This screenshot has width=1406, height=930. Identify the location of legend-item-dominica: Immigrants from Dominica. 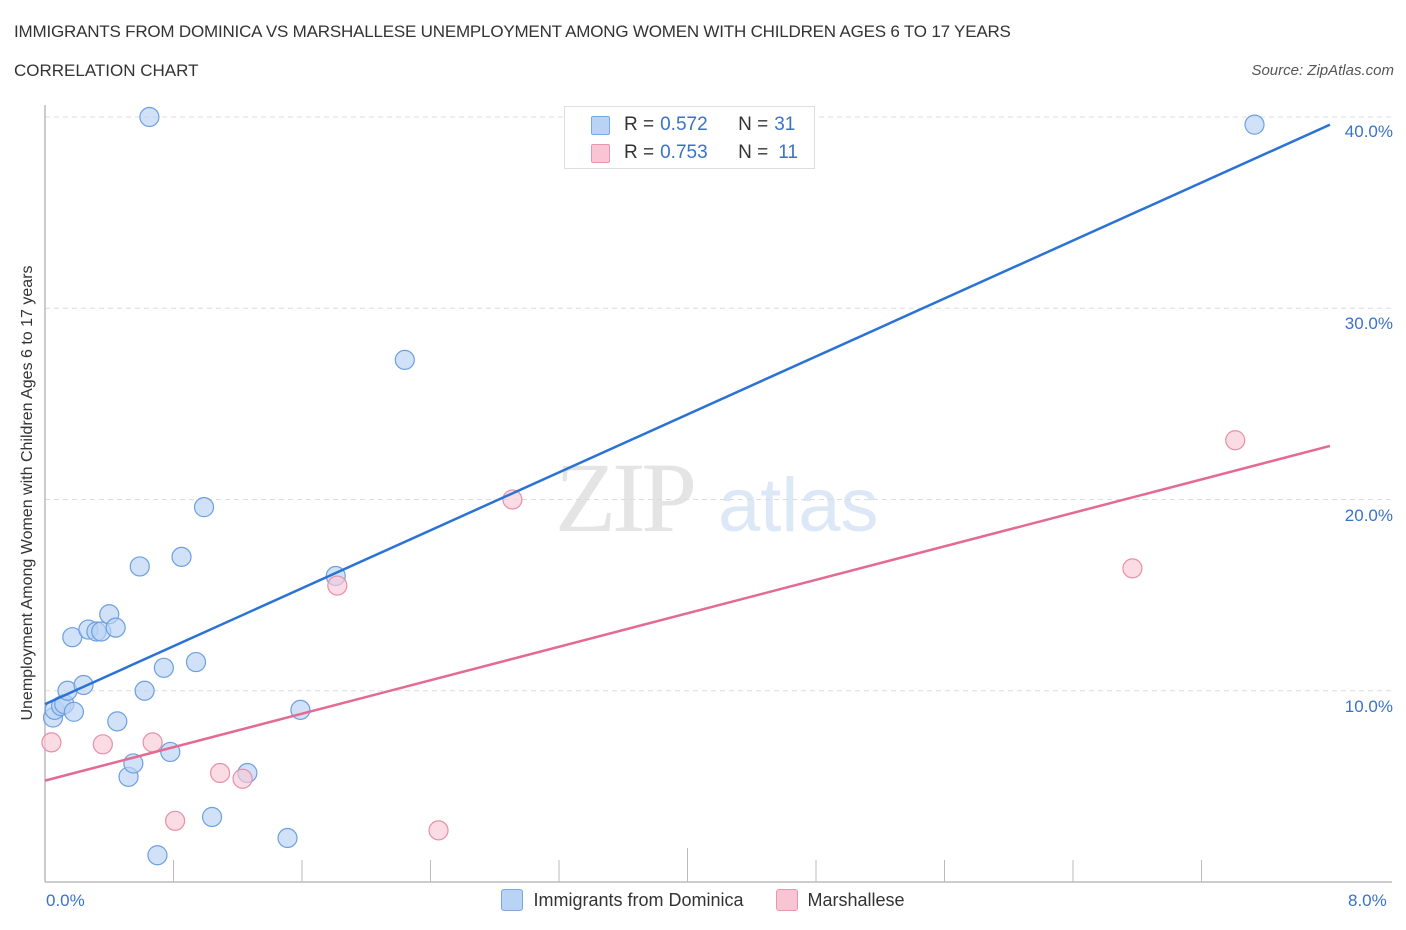
(622, 900).